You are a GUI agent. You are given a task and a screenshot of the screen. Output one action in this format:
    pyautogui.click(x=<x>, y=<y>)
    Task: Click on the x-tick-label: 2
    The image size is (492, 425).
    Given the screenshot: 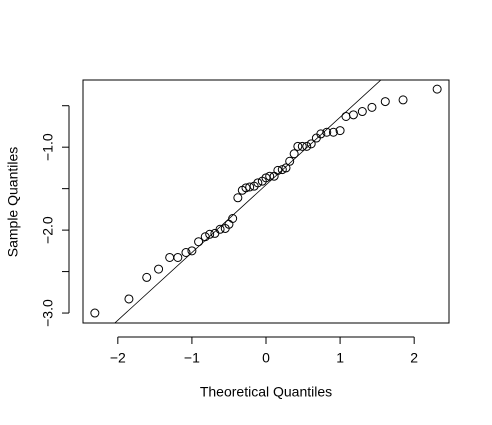 What is the action you would take?
    pyautogui.click(x=414, y=358)
    